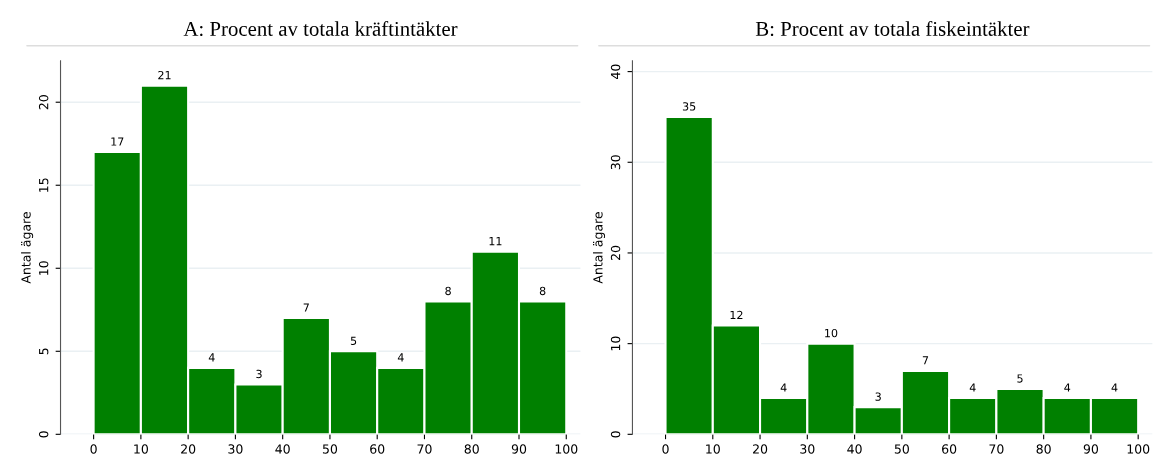 The height and width of the screenshot is (467, 1164). Describe the element at coordinates (615, 71) in the screenshot. I see `y-tick-label: 40` at that location.